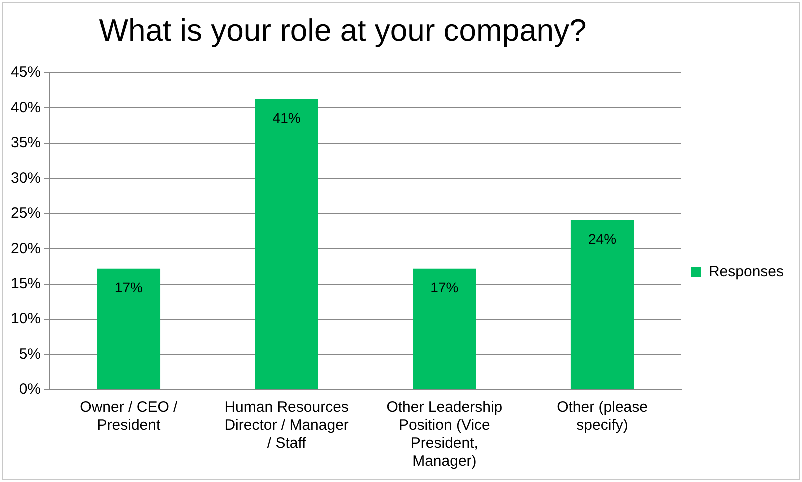 Image resolution: width=802 pixels, height=482 pixels. What do you see at coordinates (746, 272) in the screenshot?
I see `legend-label: Responses` at bounding box center [746, 272].